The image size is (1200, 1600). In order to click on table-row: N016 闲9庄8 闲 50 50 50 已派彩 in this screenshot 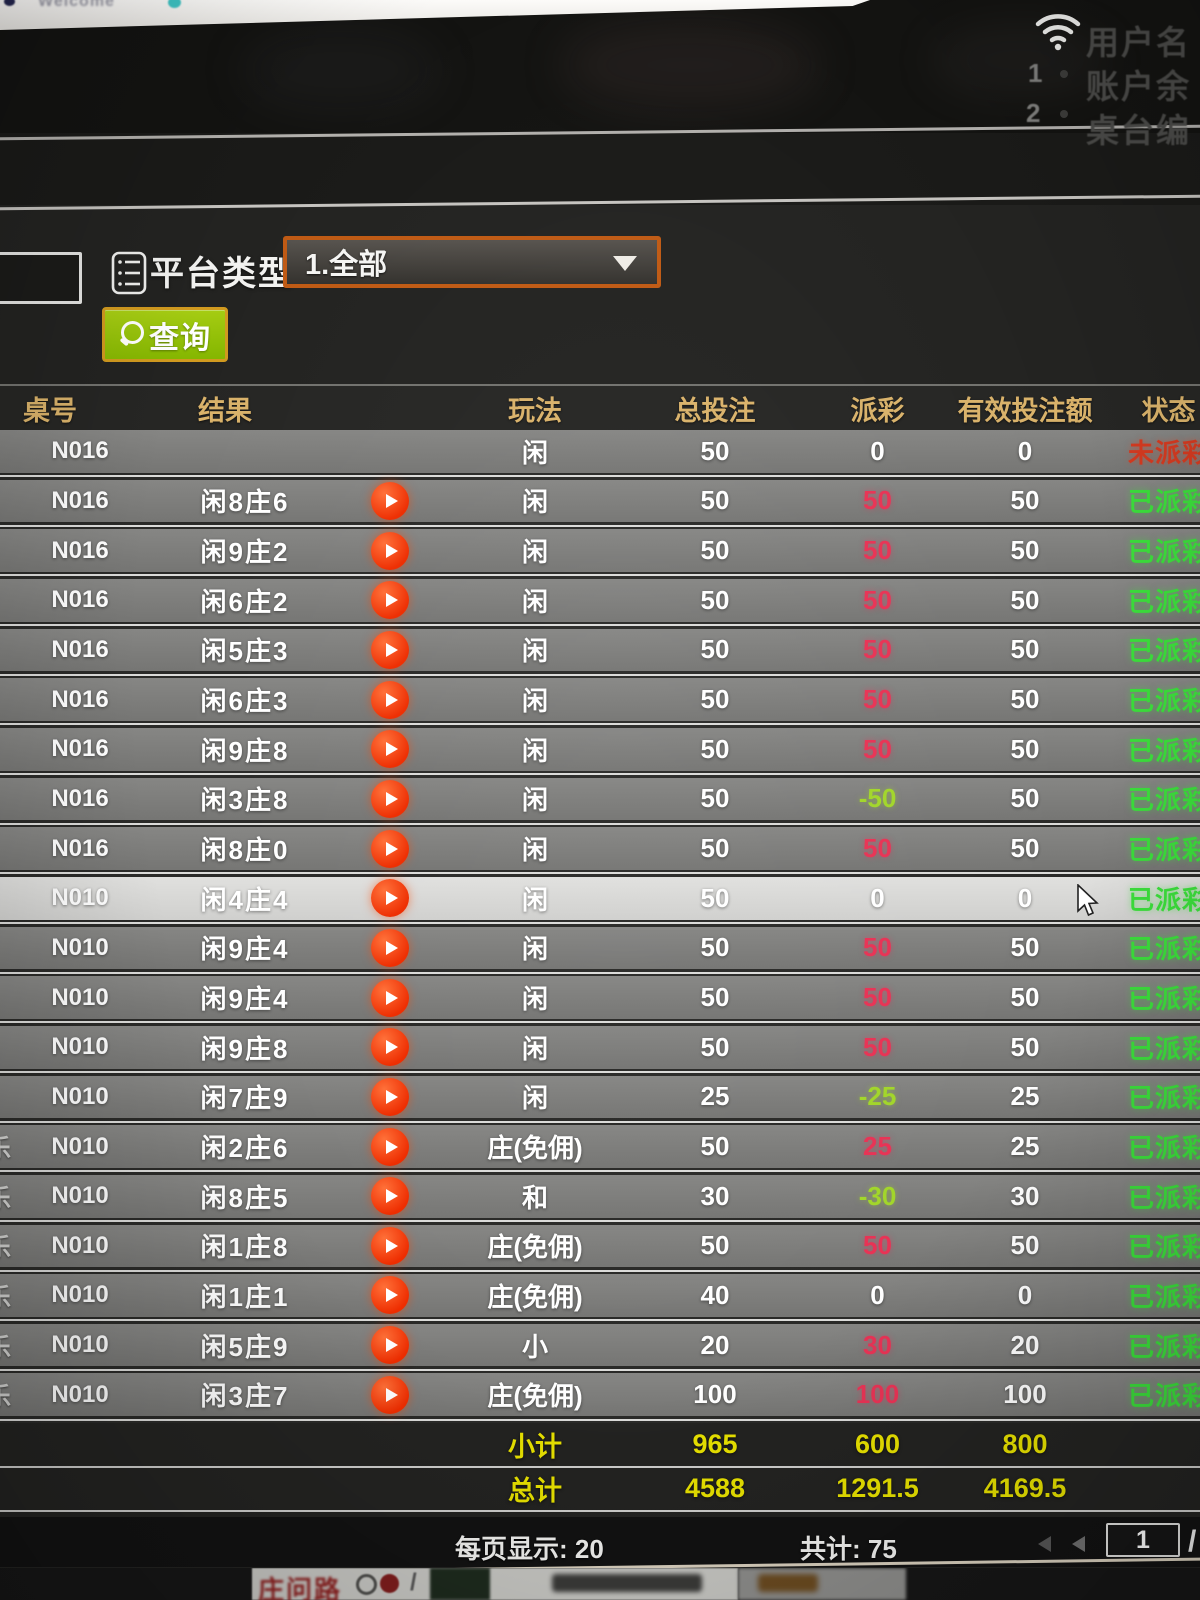, I will do `click(600, 752)`.